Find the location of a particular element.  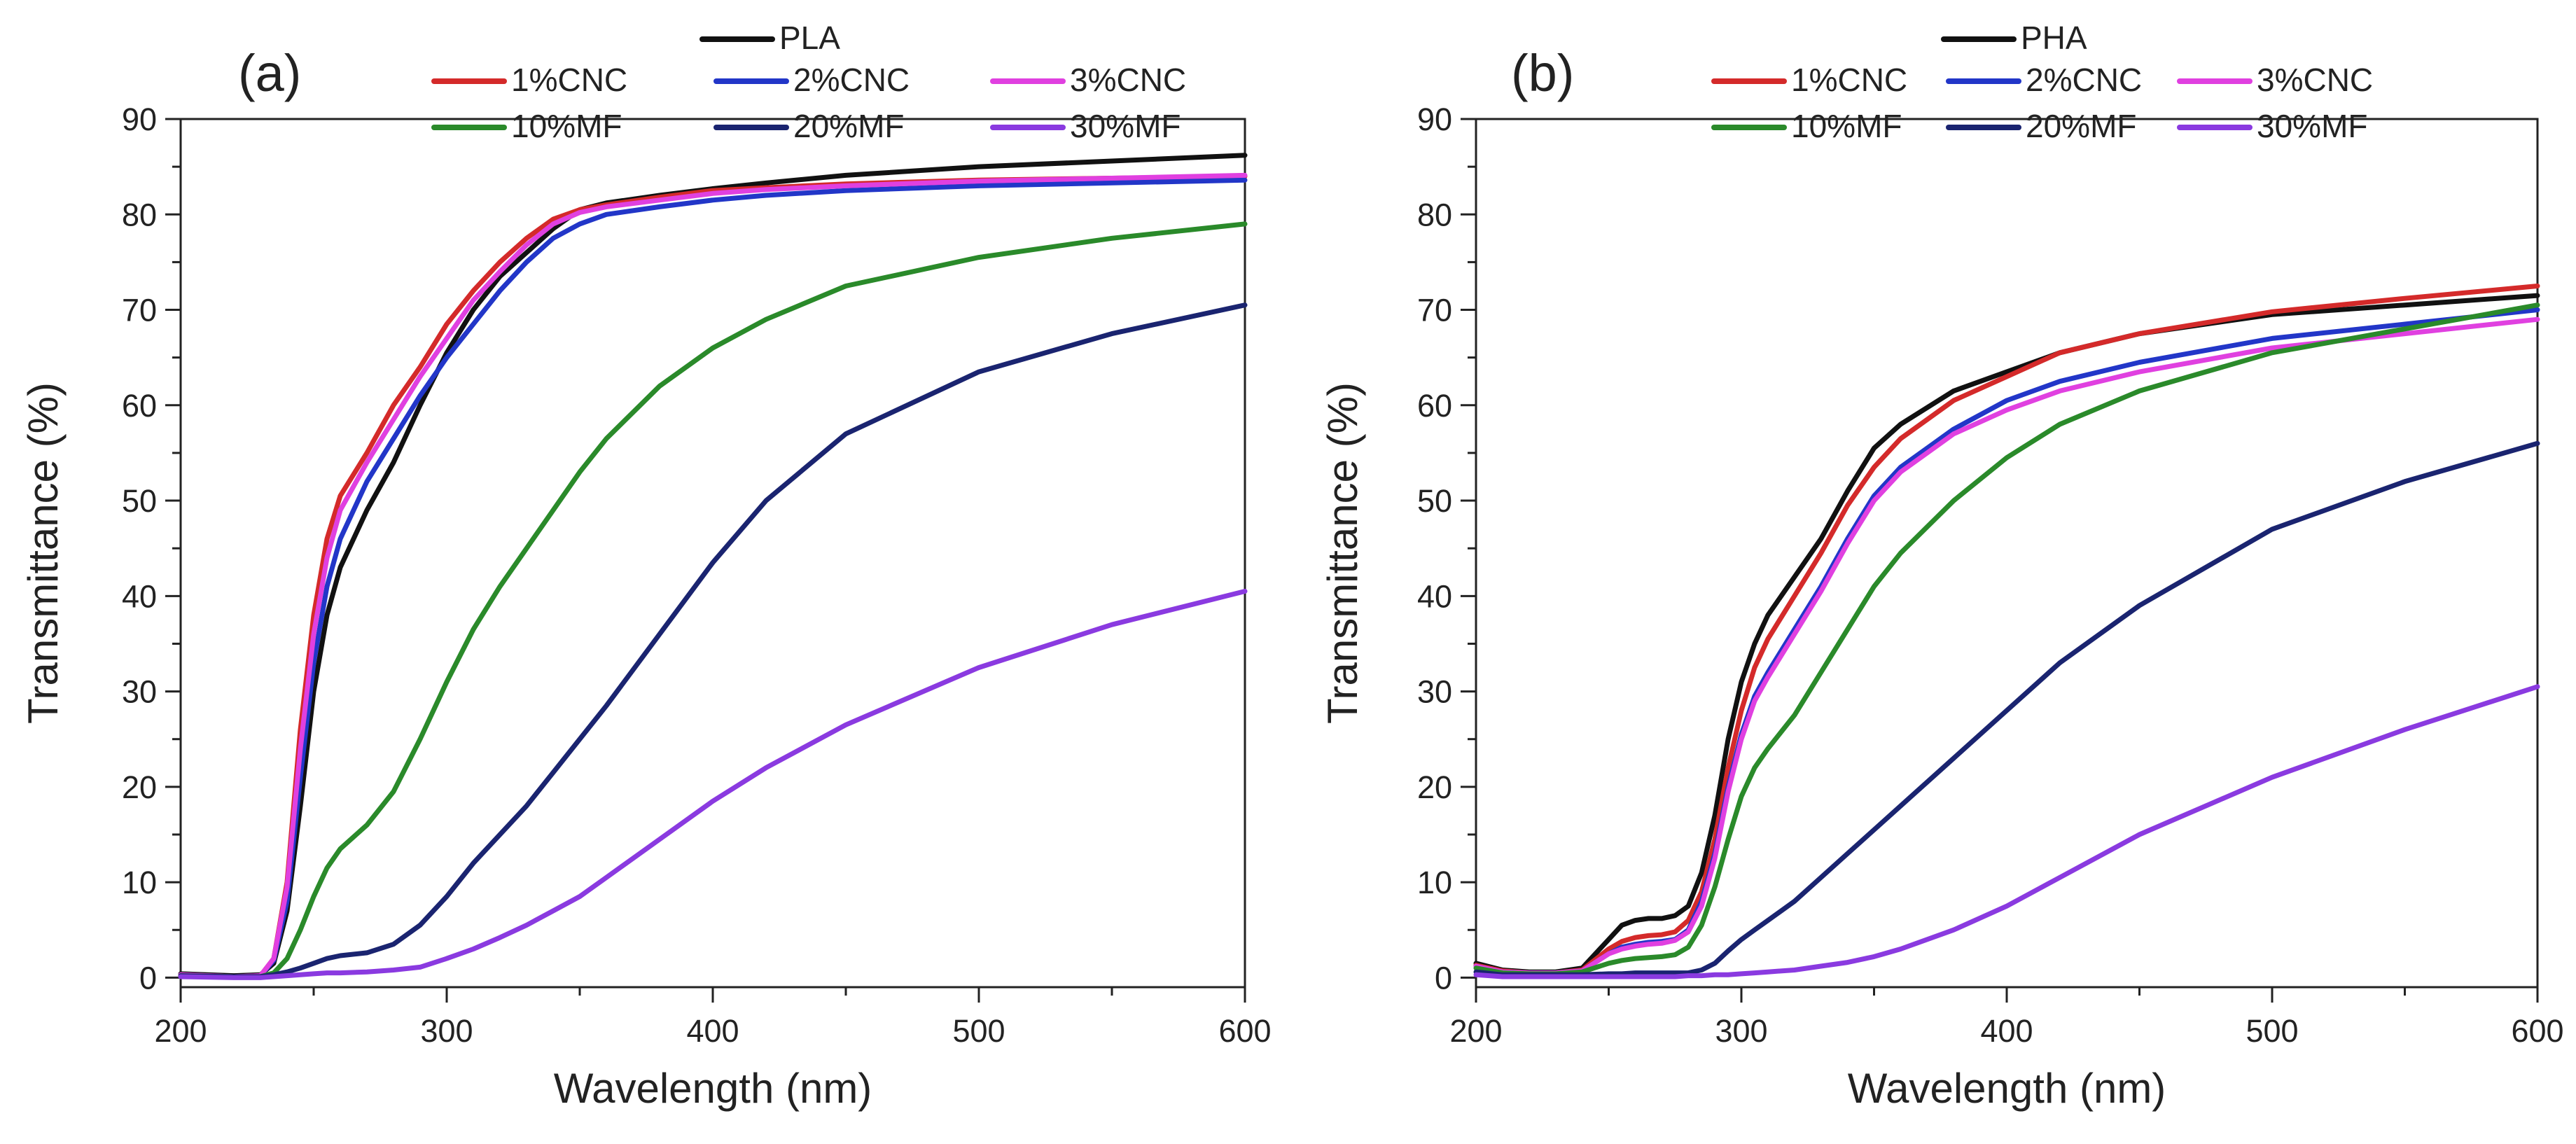

panel-label: (a) is located at coordinates (269, 73).